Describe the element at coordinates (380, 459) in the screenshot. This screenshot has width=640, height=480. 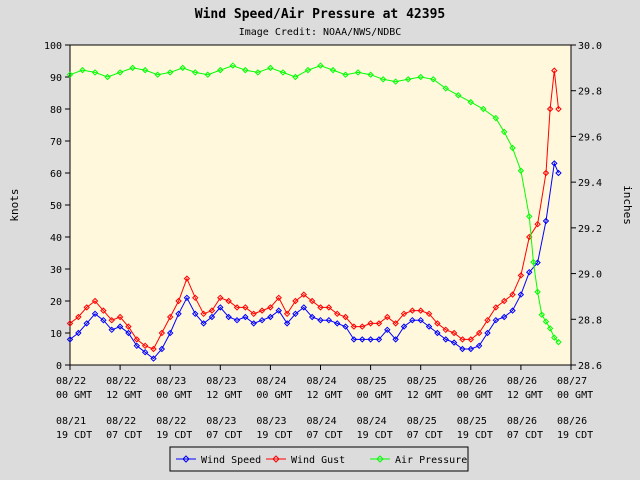
I see `legend-marker-air-pressure` at that location.